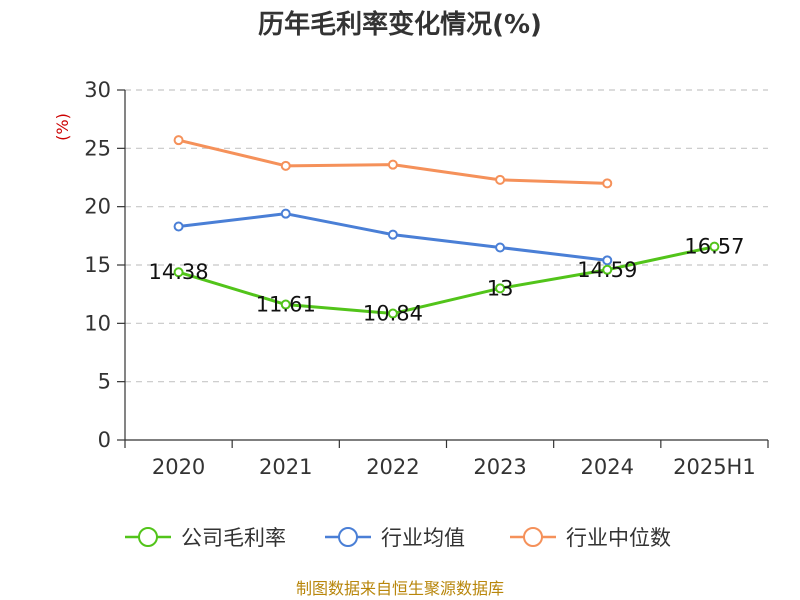 The width and height of the screenshot is (800, 600). I want to click on legend-item: 行业中位数, so click(590, 538).